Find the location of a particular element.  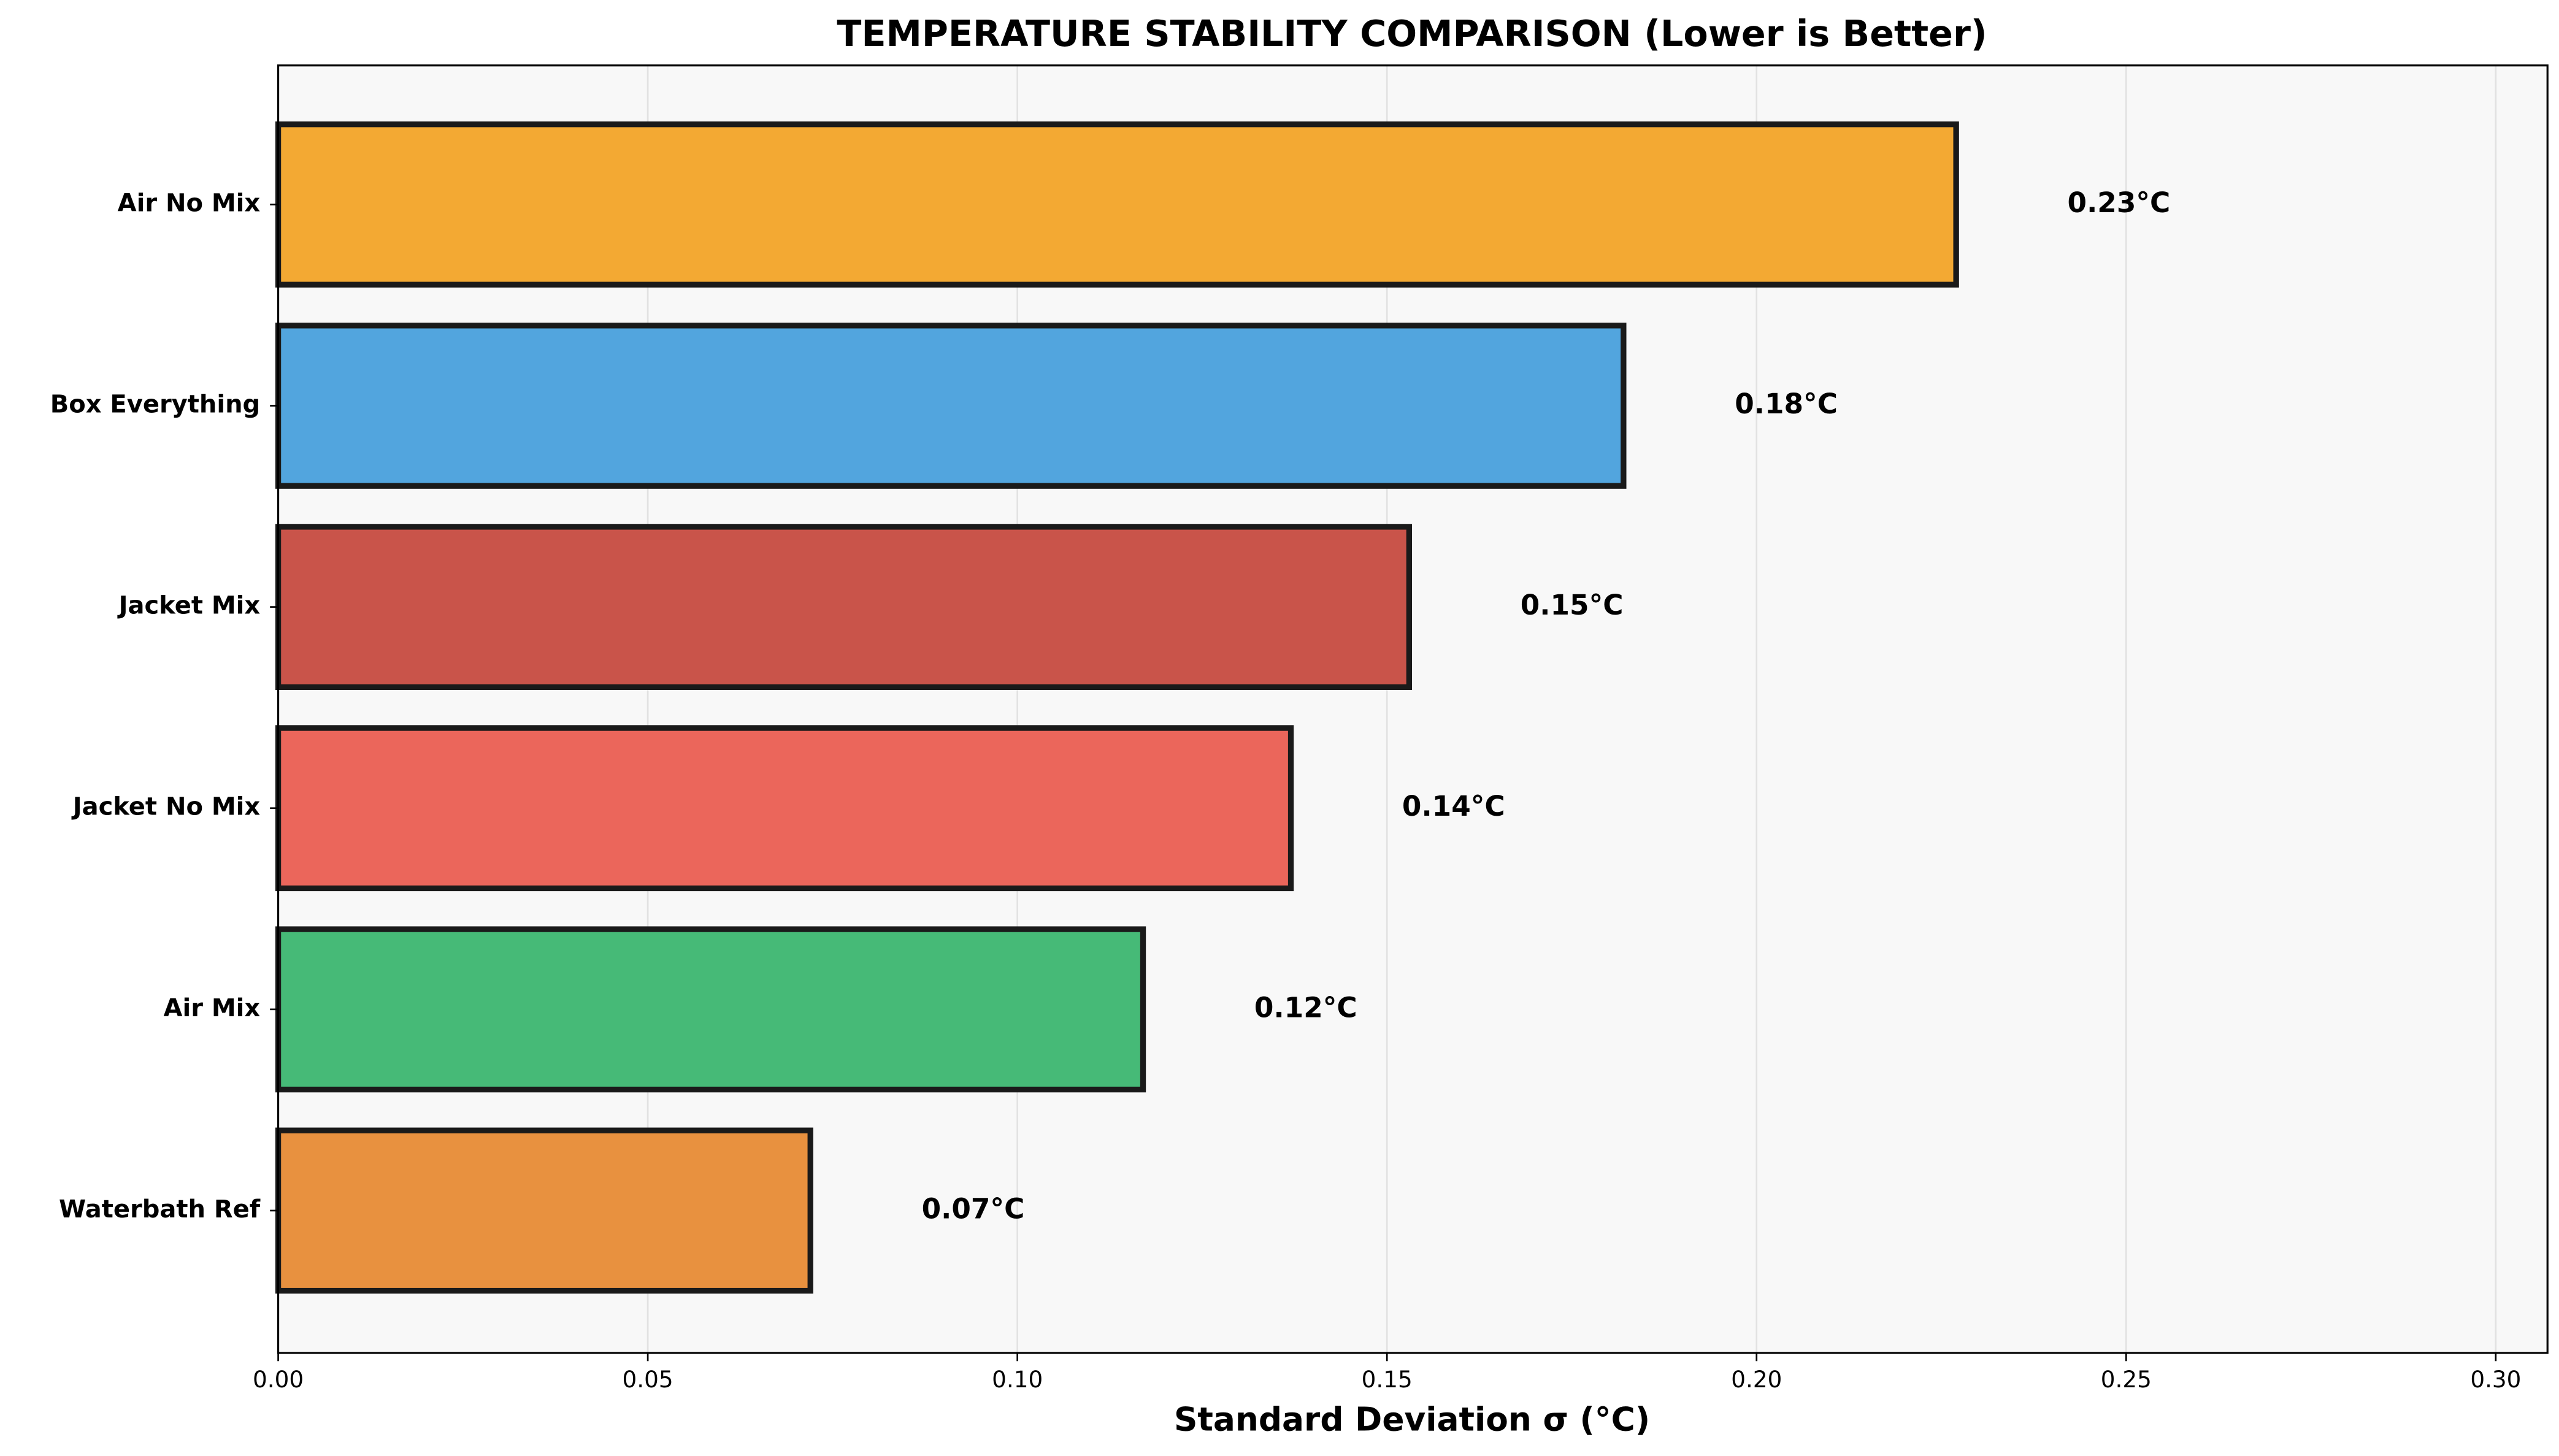

x-tick-label: 0.10 is located at coordinates (1017, 1379).